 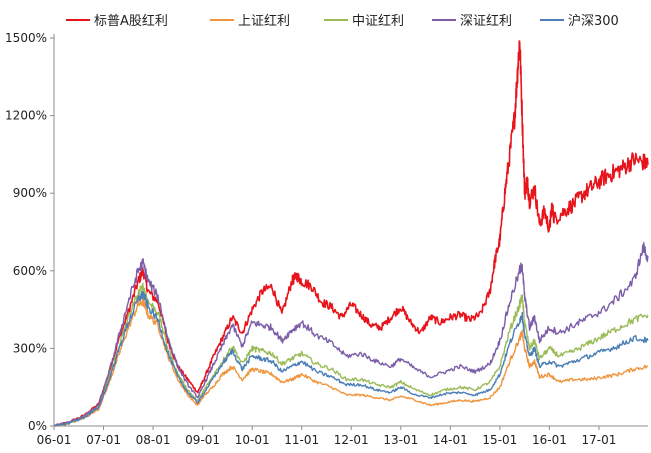 I want to click on legend: 标普A股红利 上证红利 中证红利 深证红利 沪深300, so click(x=342, y=21).